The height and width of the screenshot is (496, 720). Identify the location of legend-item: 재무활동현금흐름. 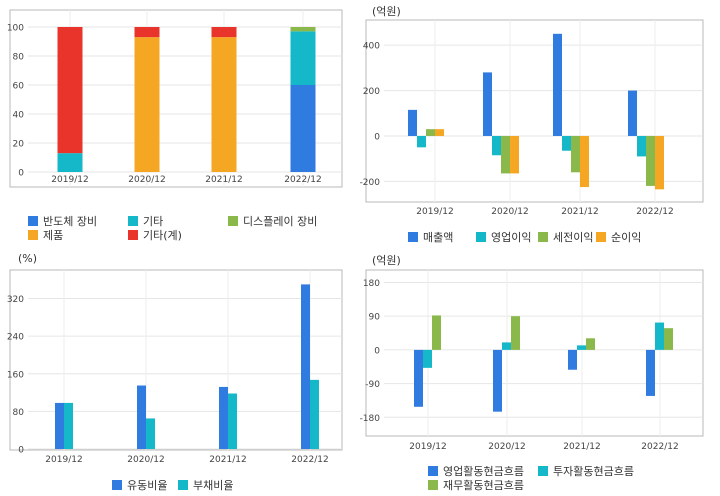
(476, 485).